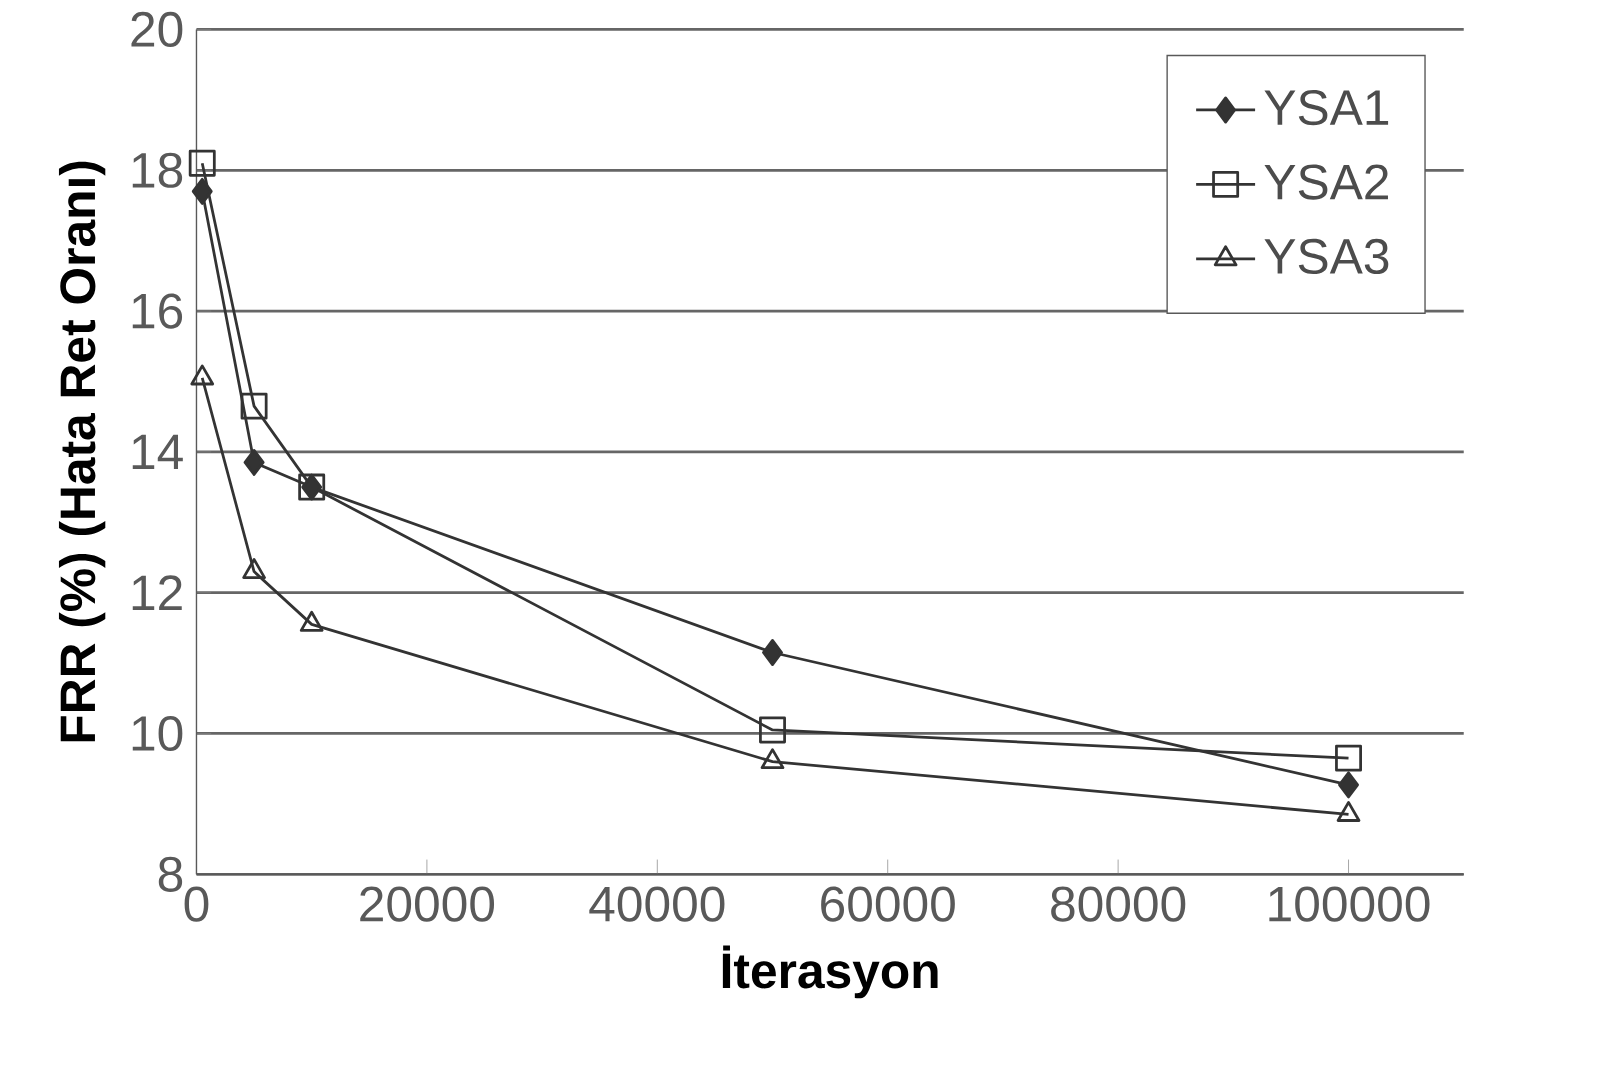  Describe the element at coordinates (888, 904) in the screenshot. I see `x-tick-label: 60000` at that location.